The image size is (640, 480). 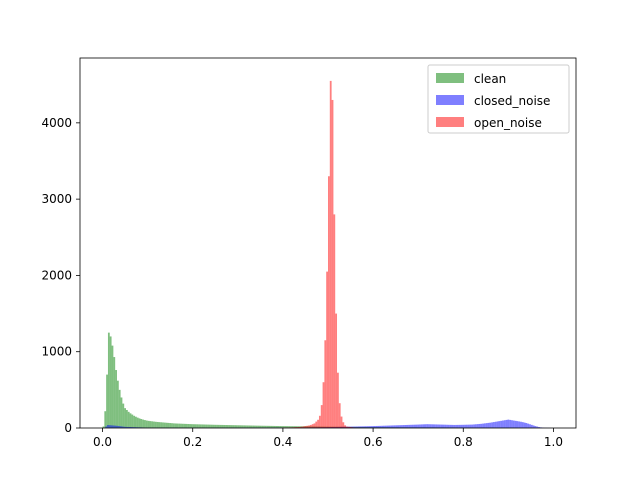 What do you see at coordinates (450, 78) in the screenshot?
I see `legend-swatch-clean` at bounding box center [450, 78].